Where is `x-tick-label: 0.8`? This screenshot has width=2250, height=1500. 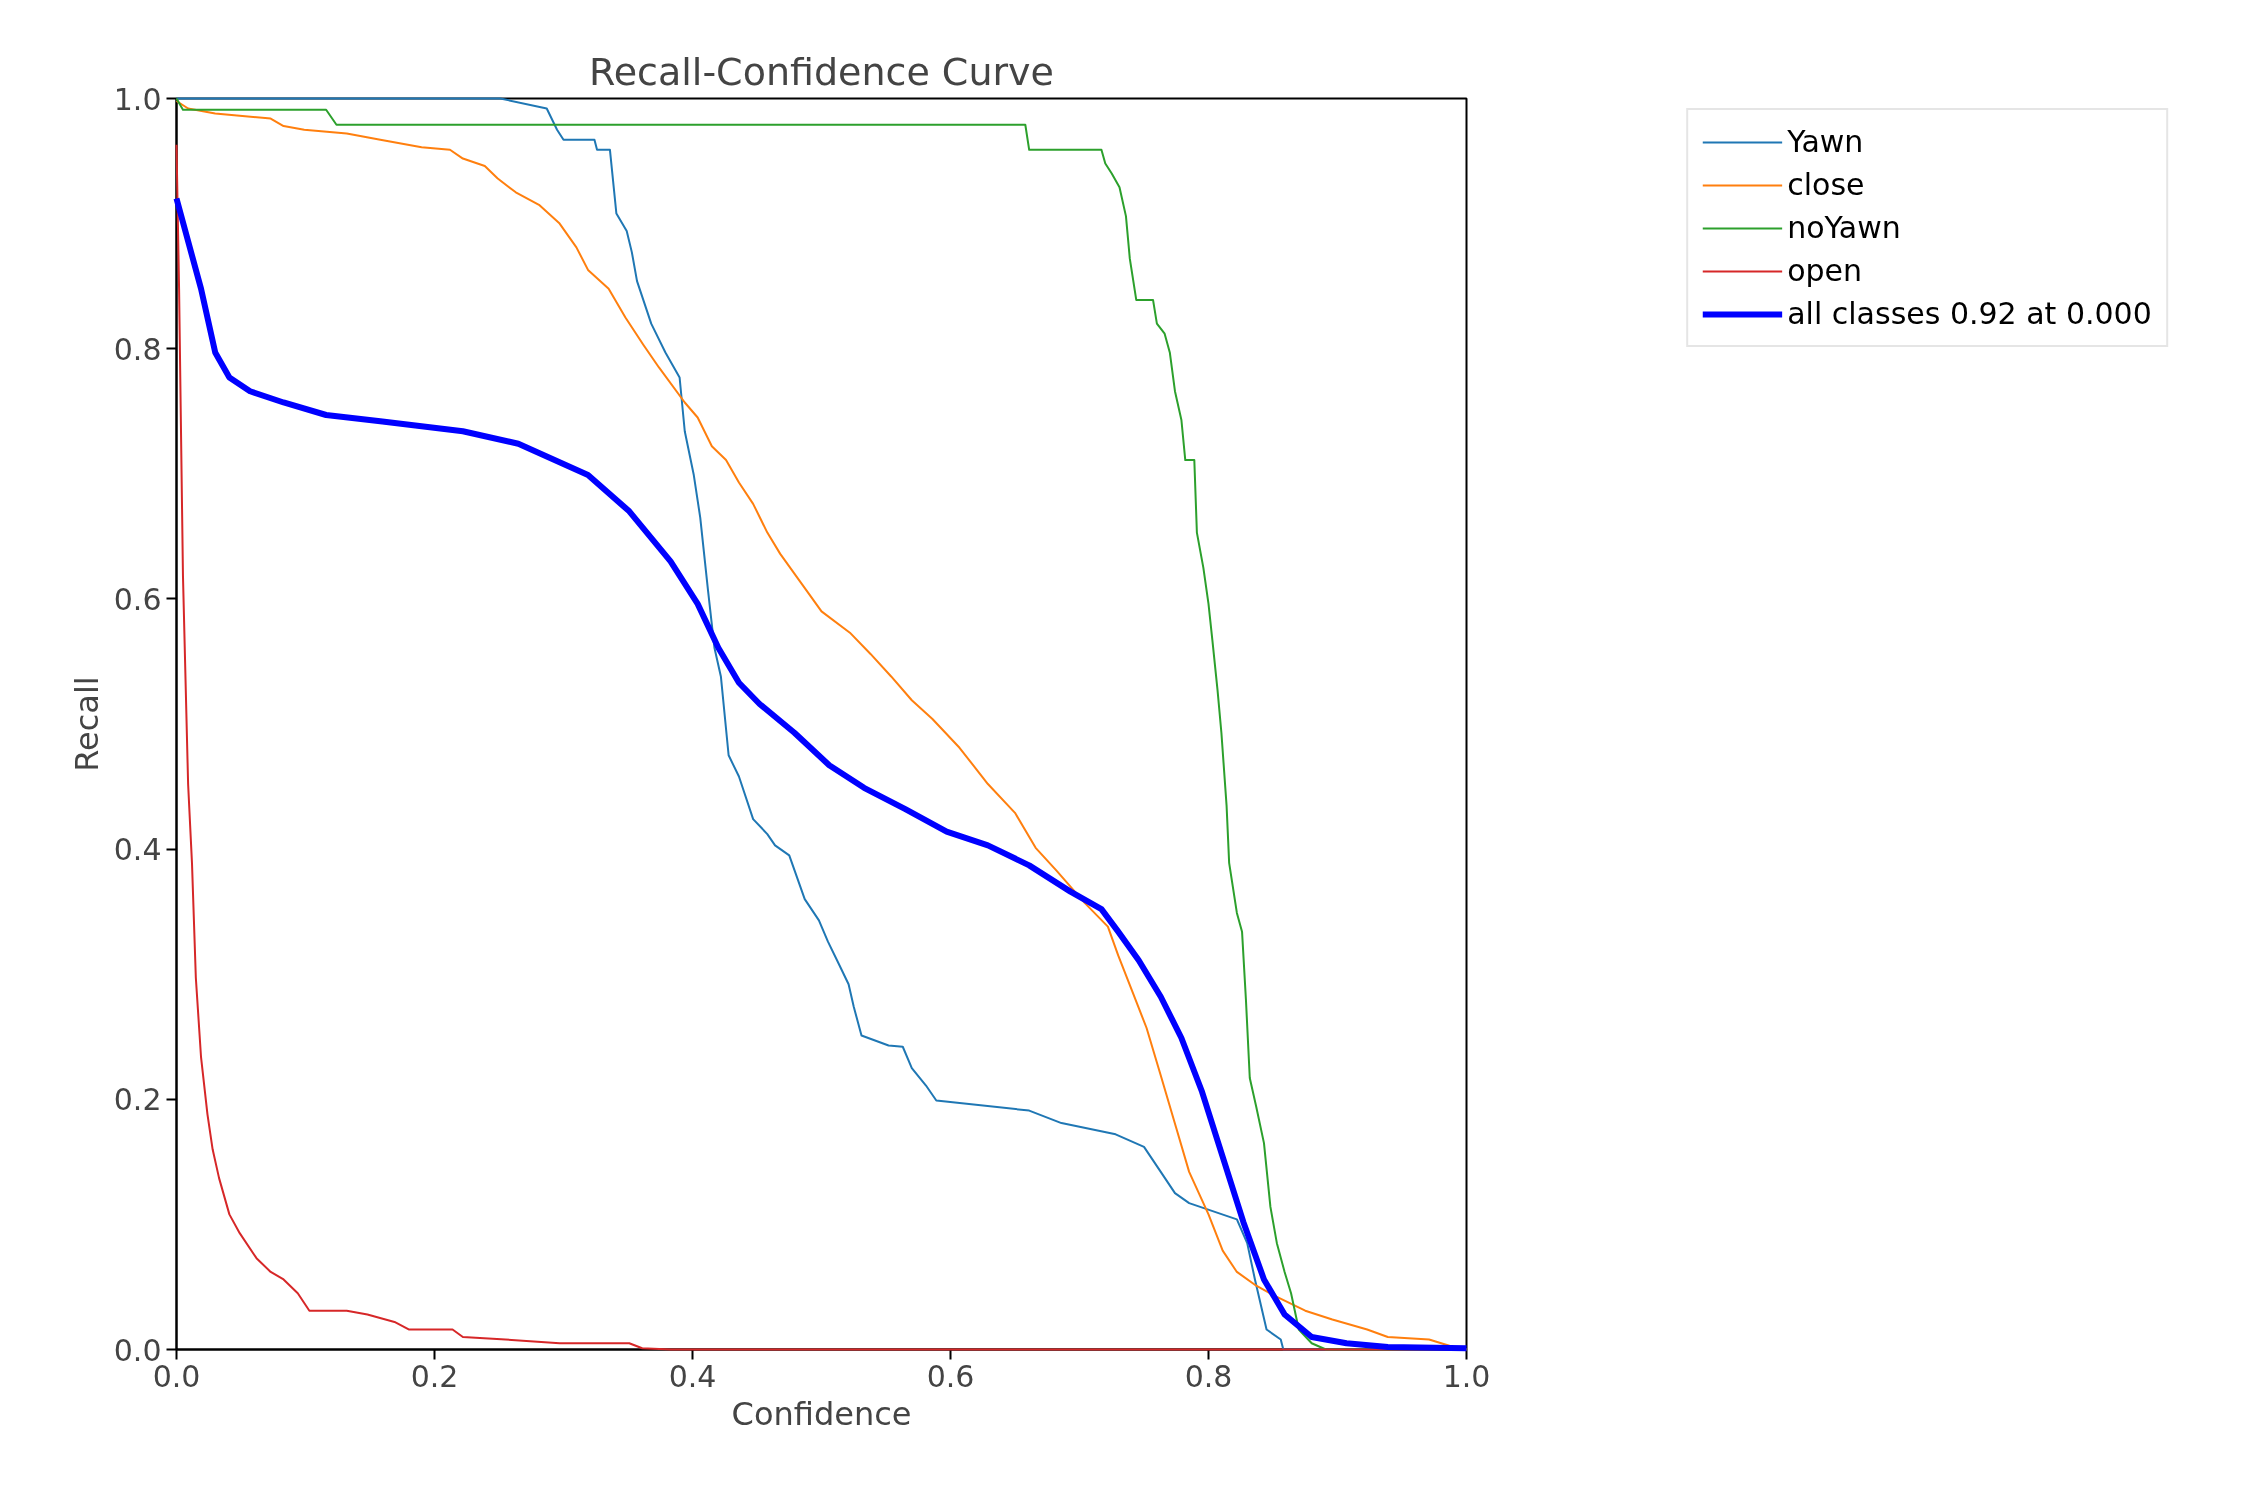 x-tick-label: 0.8 is located at coordinates (1208, 1376).